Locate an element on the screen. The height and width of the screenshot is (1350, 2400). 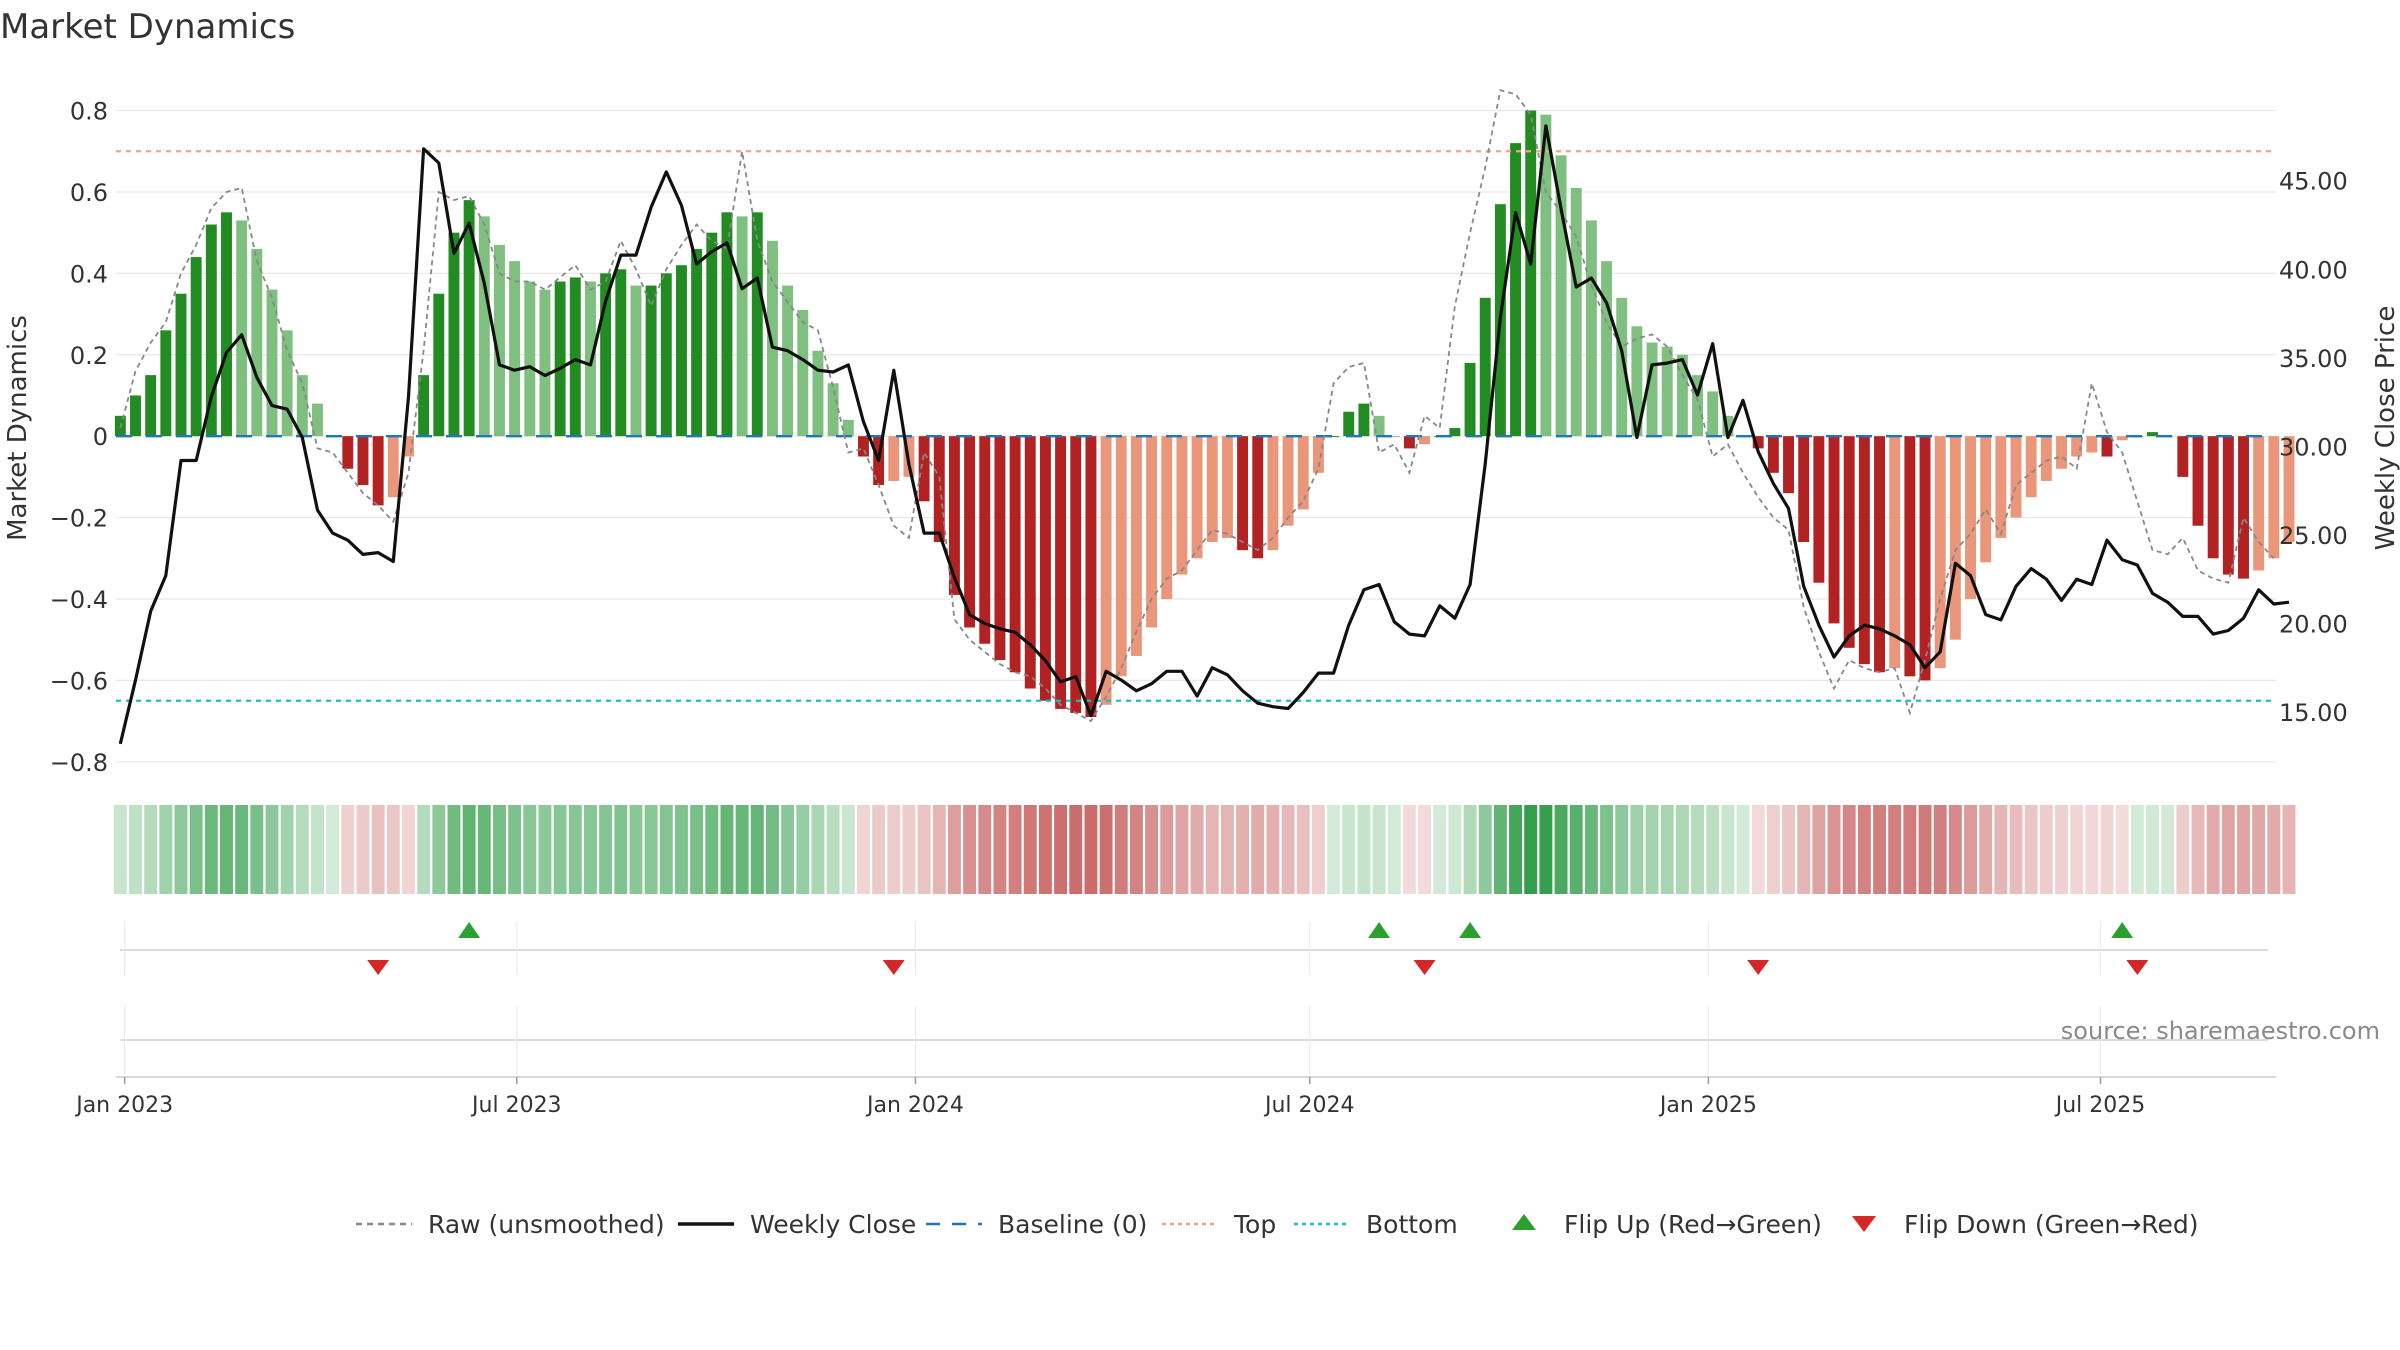
x-tick-label: Jan 2025 is located at coordinates (1707, 1105).